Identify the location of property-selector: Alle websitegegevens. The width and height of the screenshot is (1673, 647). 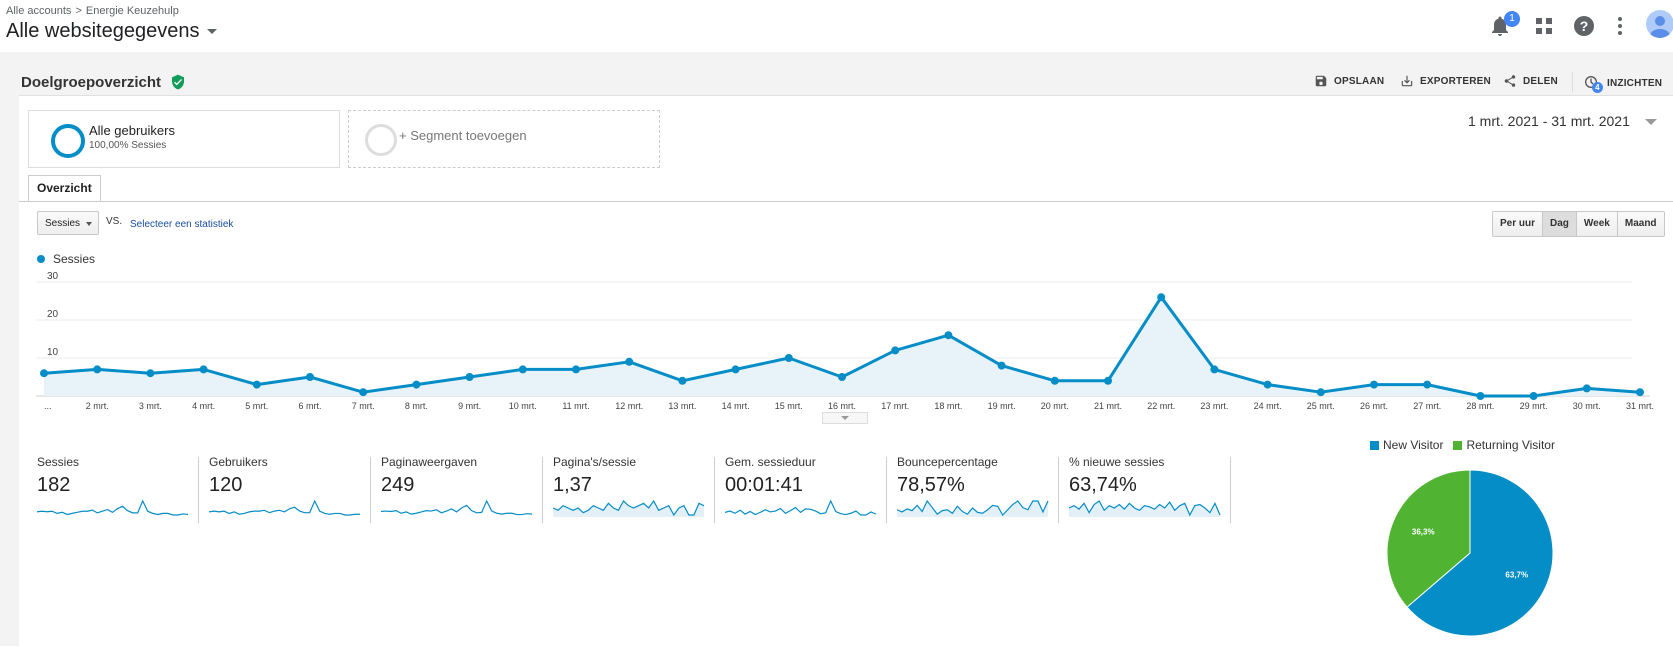
(112, 31).